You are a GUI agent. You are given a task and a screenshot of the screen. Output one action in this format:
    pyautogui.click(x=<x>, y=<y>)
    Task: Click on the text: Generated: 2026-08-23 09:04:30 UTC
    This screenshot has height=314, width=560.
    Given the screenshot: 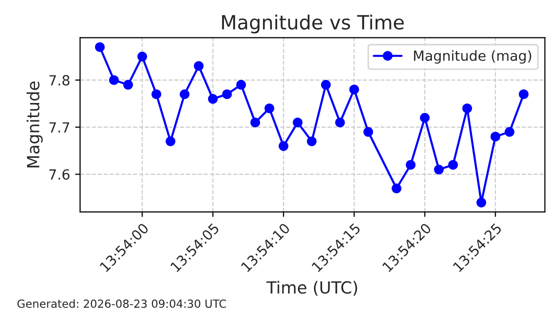 What is the action you would take?
    pyautogui.click(x=121, y=303)
    